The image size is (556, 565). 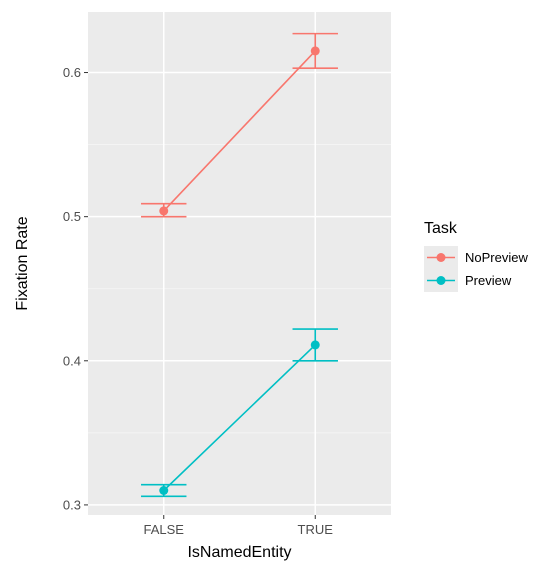 I want to click on y-tick-label: 0.4, so click(x=72, y=360).